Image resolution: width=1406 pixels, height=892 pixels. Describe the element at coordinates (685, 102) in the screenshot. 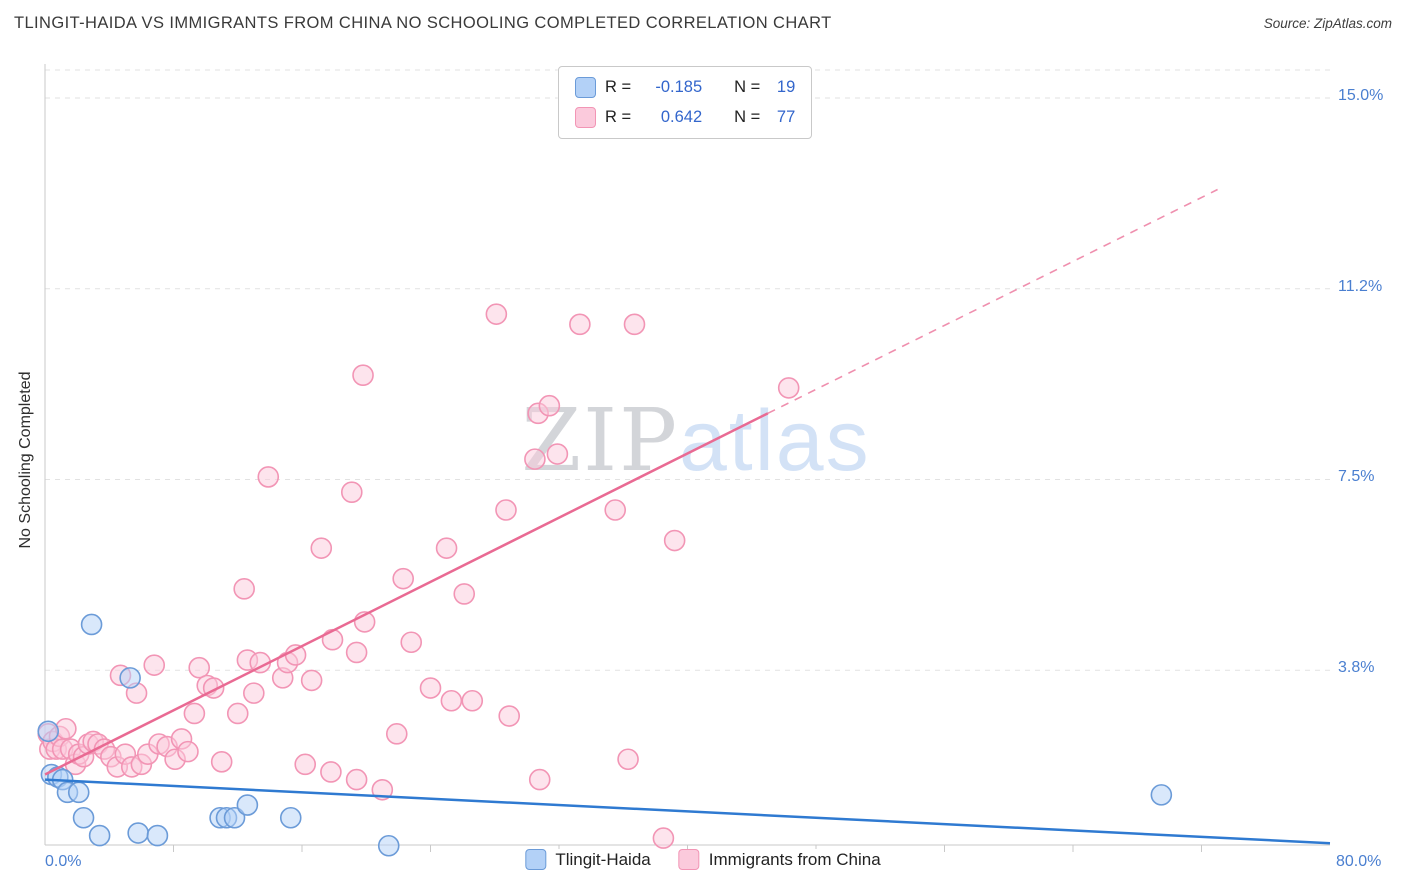

I see `correlation-stats-box: R = -0.185 N = 19 R = 0.642 N = 77` at that location.